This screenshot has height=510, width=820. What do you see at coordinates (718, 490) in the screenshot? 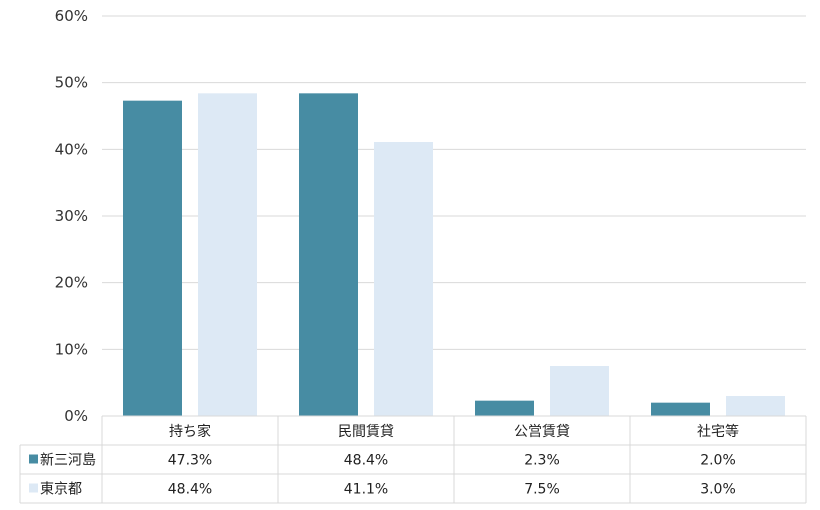
I see `data-cell: 3.0%` at bounding box center [718, 490].